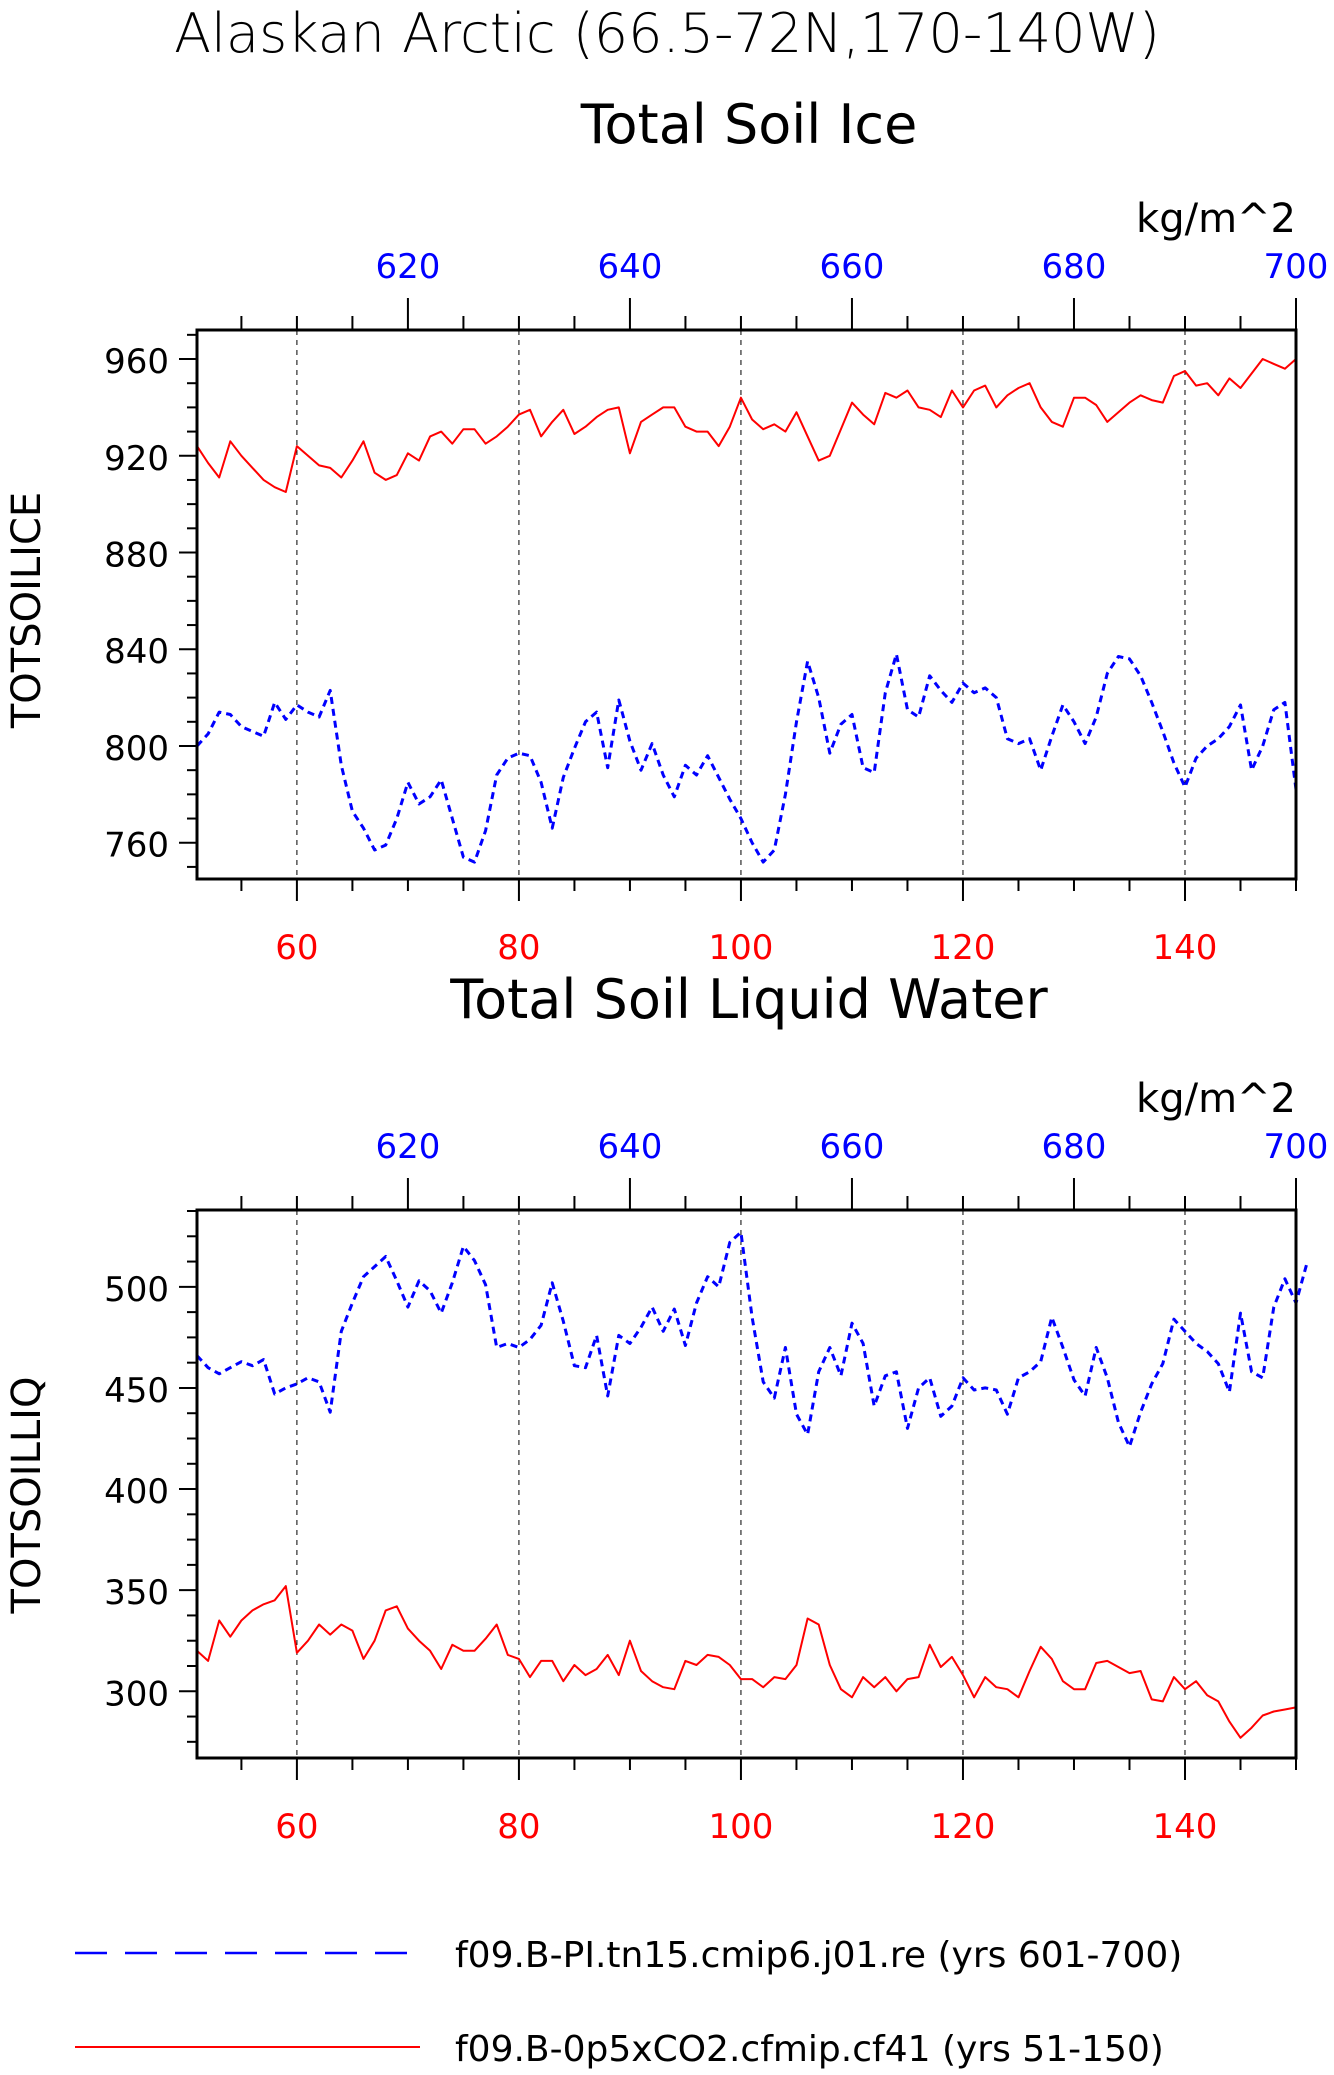  Describe the element at coordinates (27, 1496) in the screenshot. I see `y-axis-label: TOTSOILLIQ` at that location.